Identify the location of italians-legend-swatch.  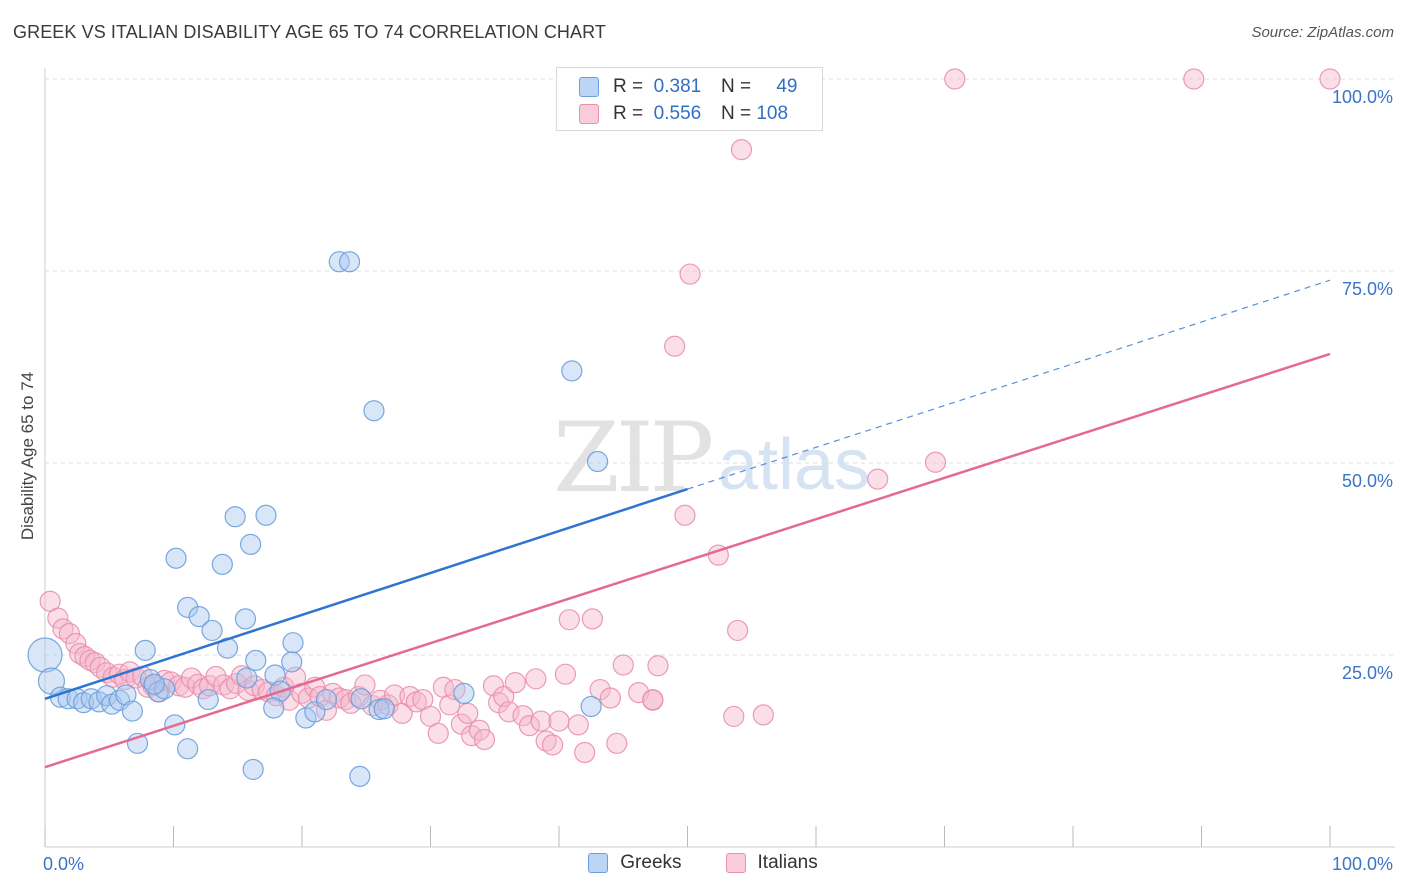
(735, 863).